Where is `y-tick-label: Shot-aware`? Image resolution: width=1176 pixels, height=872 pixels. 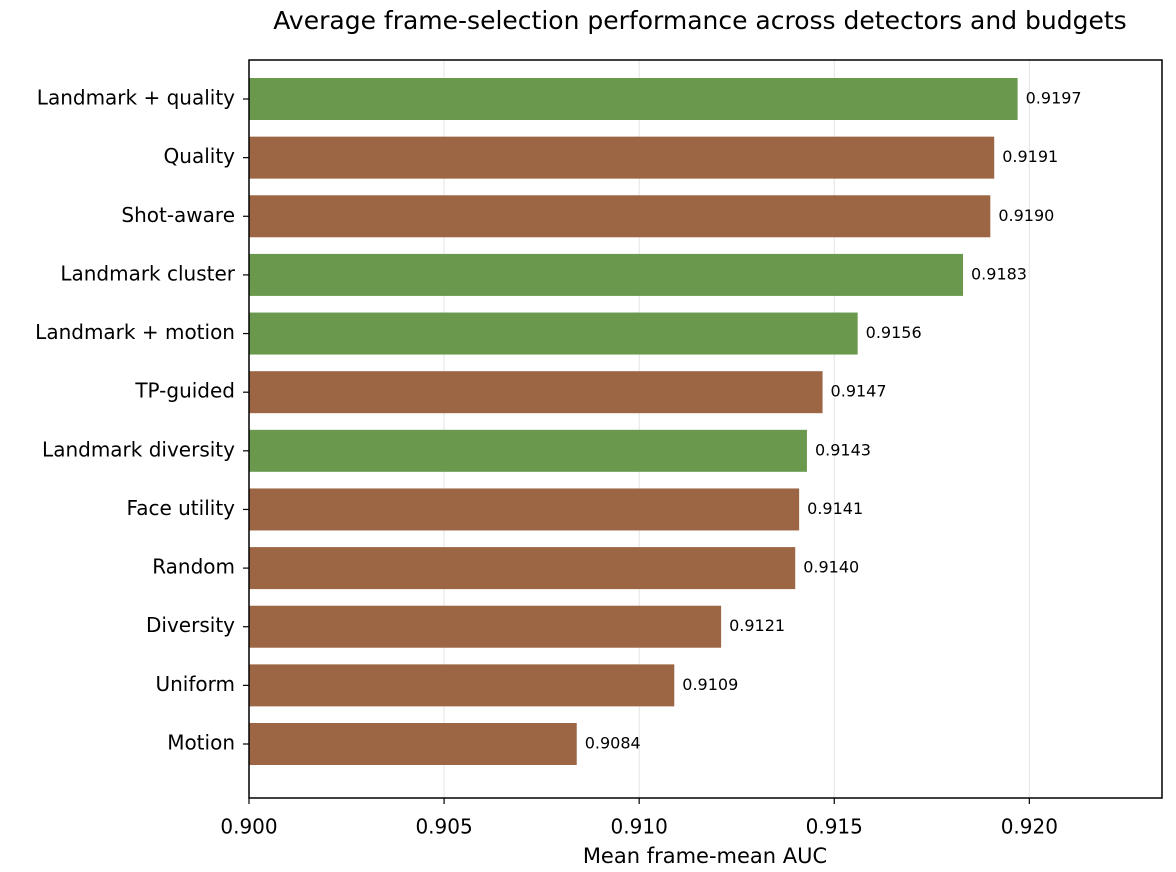 y-tick-label: Shot-aware is located at coordinates (178, 215).